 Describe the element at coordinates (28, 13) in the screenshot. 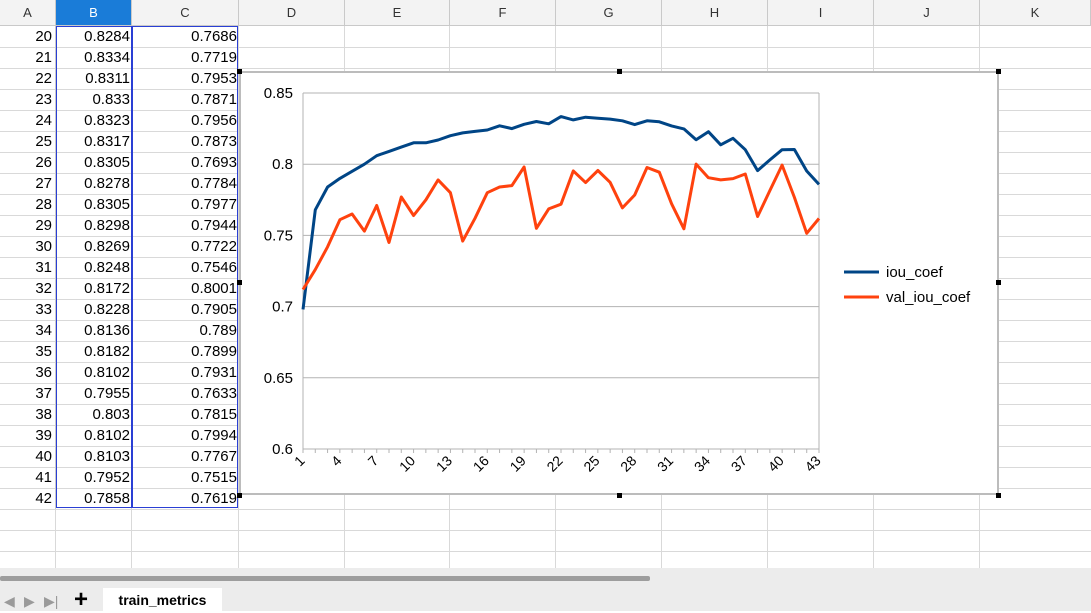

I see `column-header-a: A` at that location.